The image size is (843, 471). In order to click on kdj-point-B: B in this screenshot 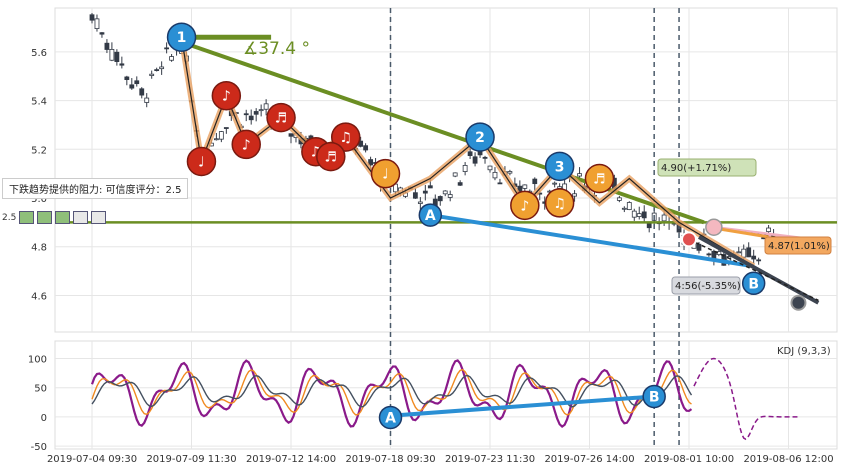, I will do `click(654, 396)`.